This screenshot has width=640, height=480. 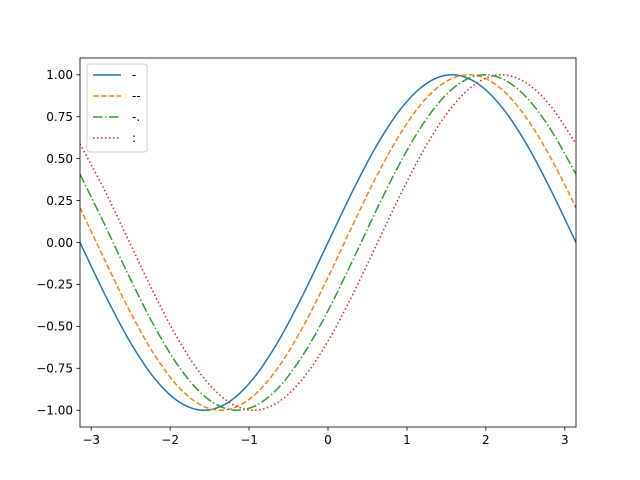 What do you see at coordinates (249, 440) in the screenshot?
I see `x-tick-label: −1` at bounding box center [249, 440].